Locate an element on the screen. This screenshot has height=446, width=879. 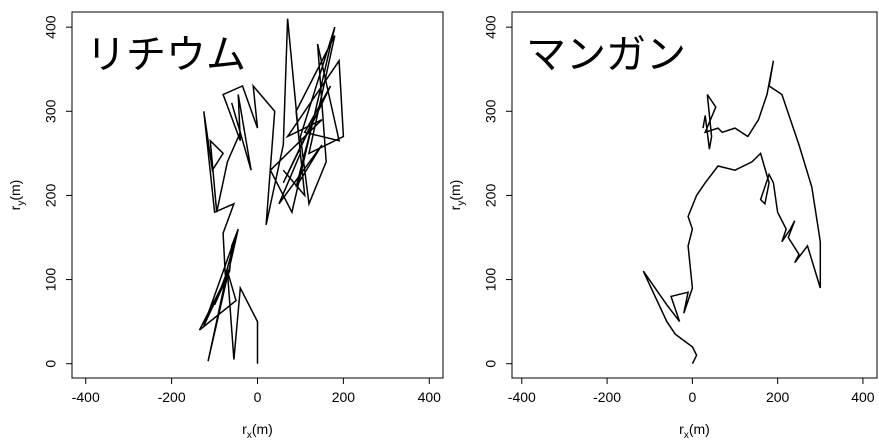
panel-title: マンガン is located at coordinates (606, 55).